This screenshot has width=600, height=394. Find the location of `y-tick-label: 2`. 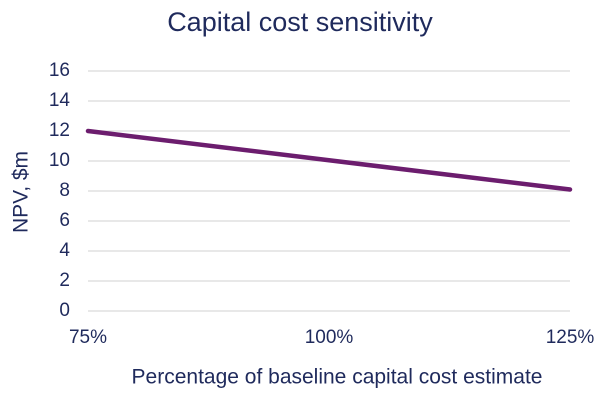

y-tick-label: 2 is located at coordinates (64, 280).